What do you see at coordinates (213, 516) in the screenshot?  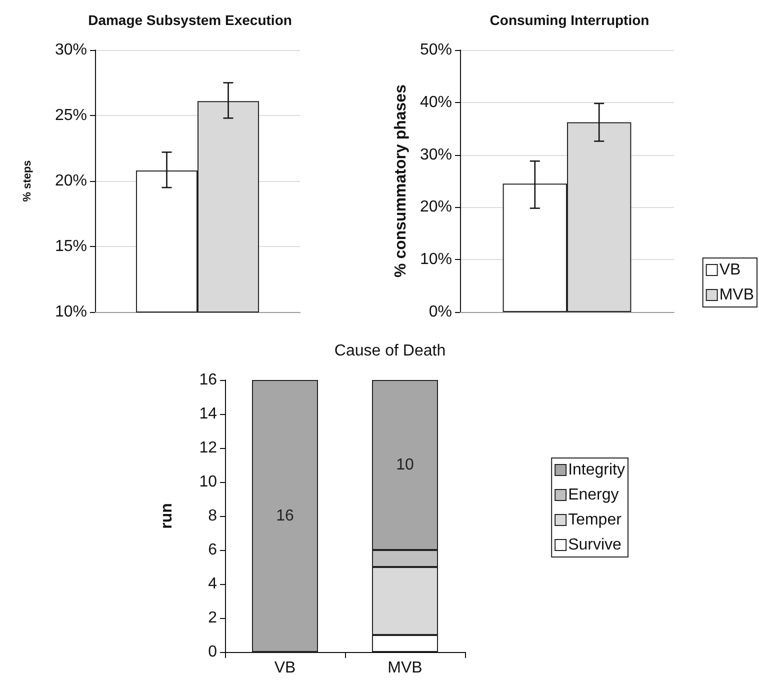 I see `y-tick-label: 8` at bounding box center [213, 516].